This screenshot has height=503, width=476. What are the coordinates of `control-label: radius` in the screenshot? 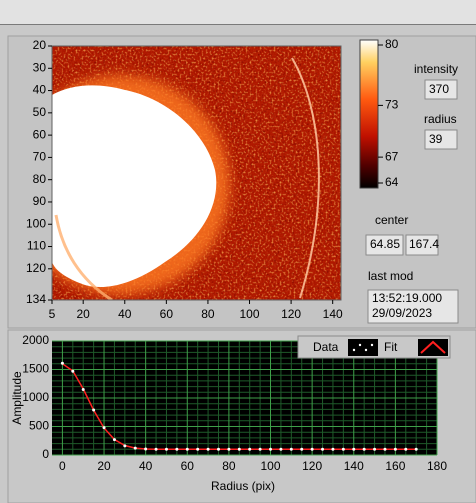 It's located at (440, 119).